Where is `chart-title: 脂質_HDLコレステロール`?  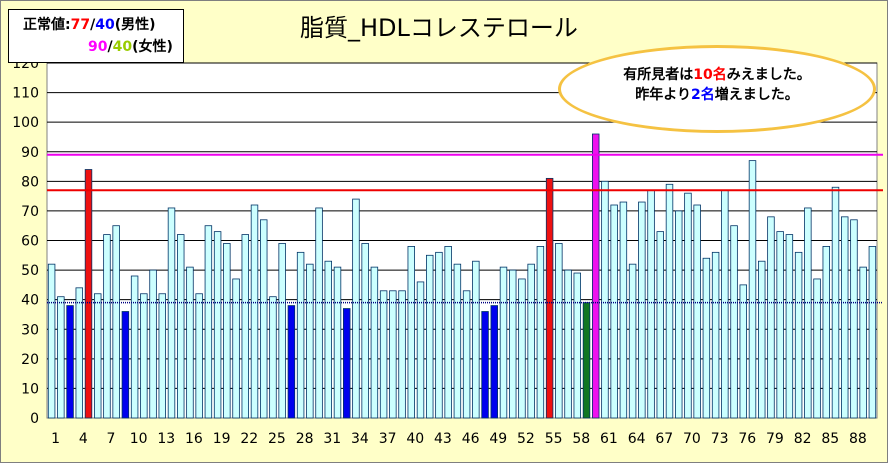 chart-title: 脂質_HDLコレステロール is located at coordinates (439, 28).